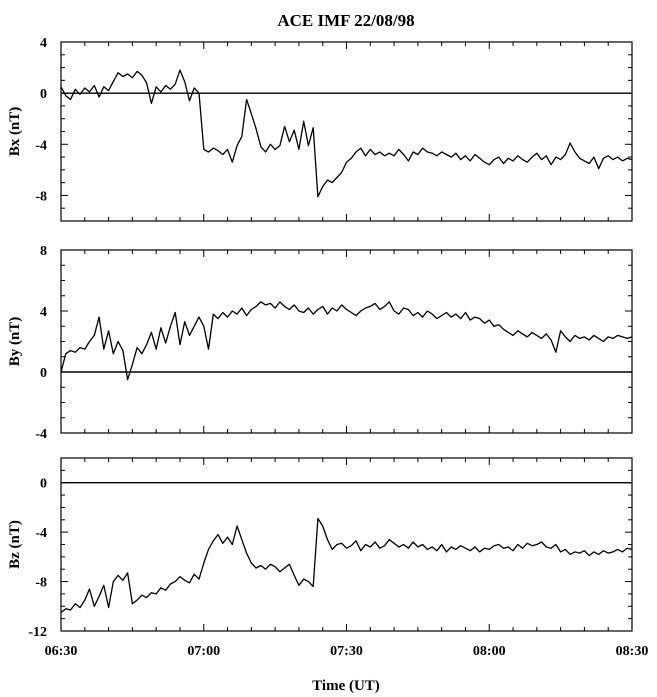 This screenshot has height=697, width=657. What do you see at coordinates (61, 651) in the screenshot?
I see `x-tick-label: 06:30` at bounding box center [61, 651].